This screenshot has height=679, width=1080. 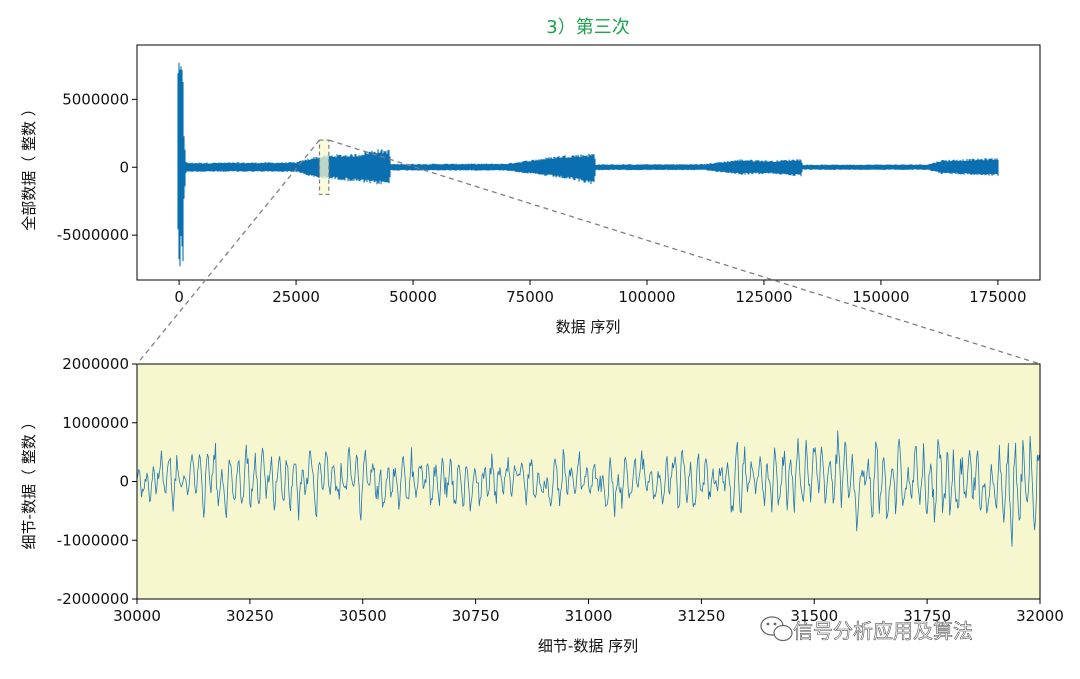 I want to click on overview-x-axis-label: 数据 序列, so click(x=588, y=327).